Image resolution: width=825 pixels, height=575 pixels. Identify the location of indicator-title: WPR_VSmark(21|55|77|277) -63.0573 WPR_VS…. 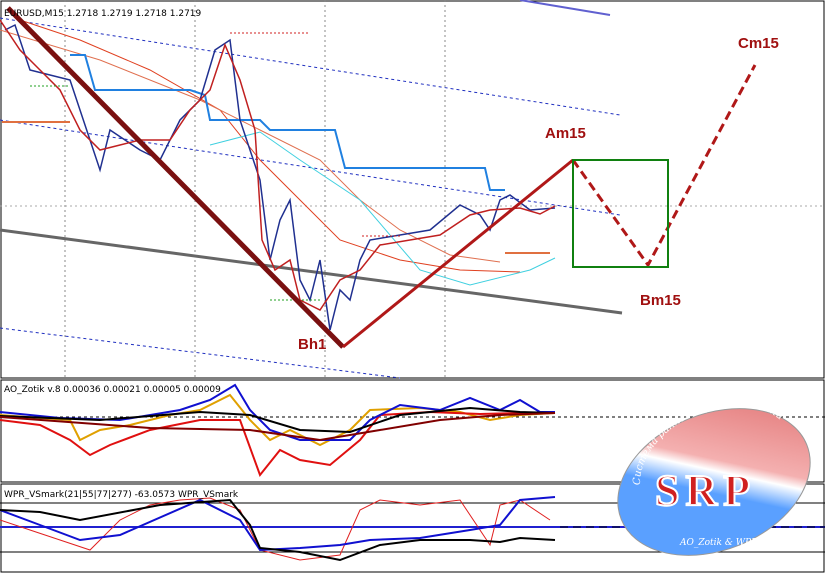
(121, 495).